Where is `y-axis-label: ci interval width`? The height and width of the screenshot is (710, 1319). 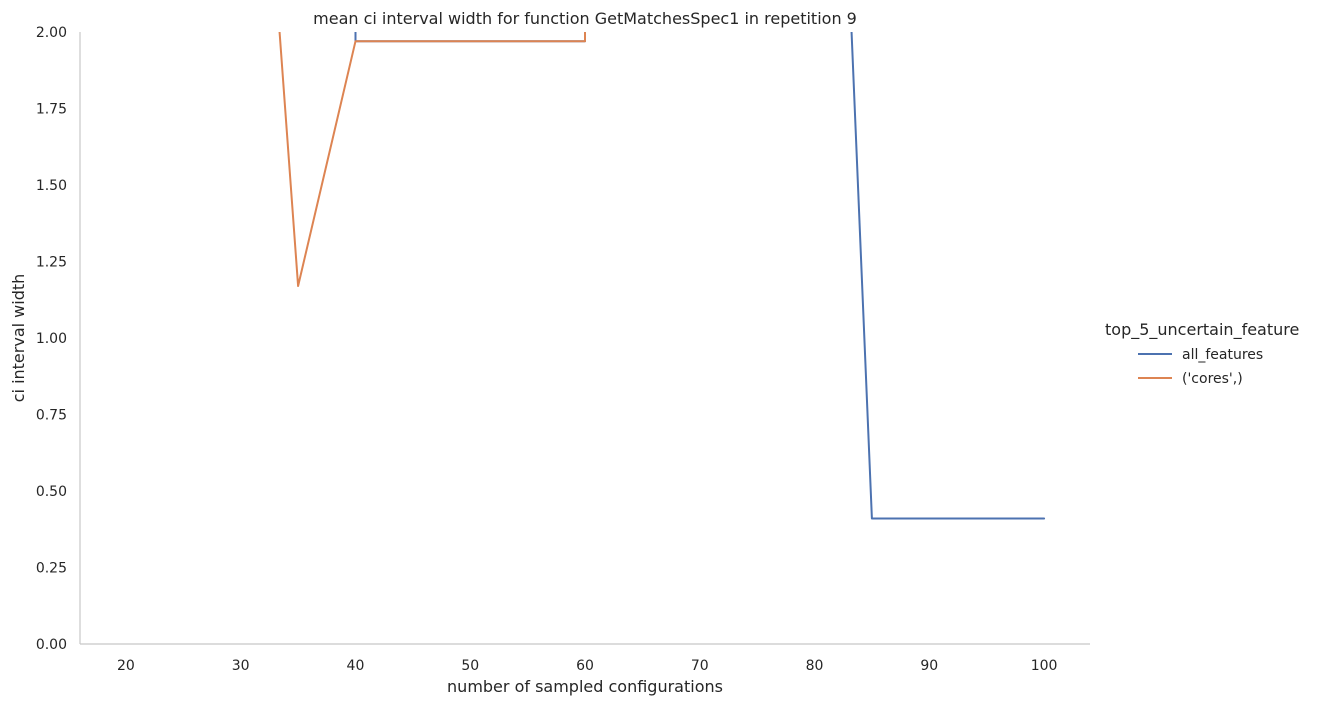
y-axis-label: ci interval width is located at coordinates (18, 338).